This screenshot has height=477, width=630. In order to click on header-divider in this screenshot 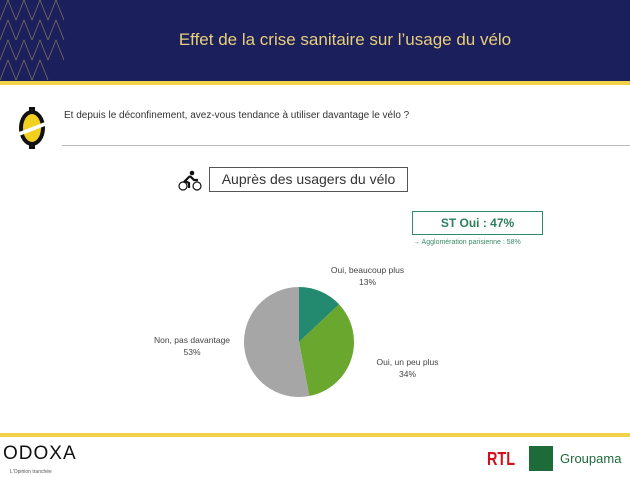, I will do `click(315, 83)`.